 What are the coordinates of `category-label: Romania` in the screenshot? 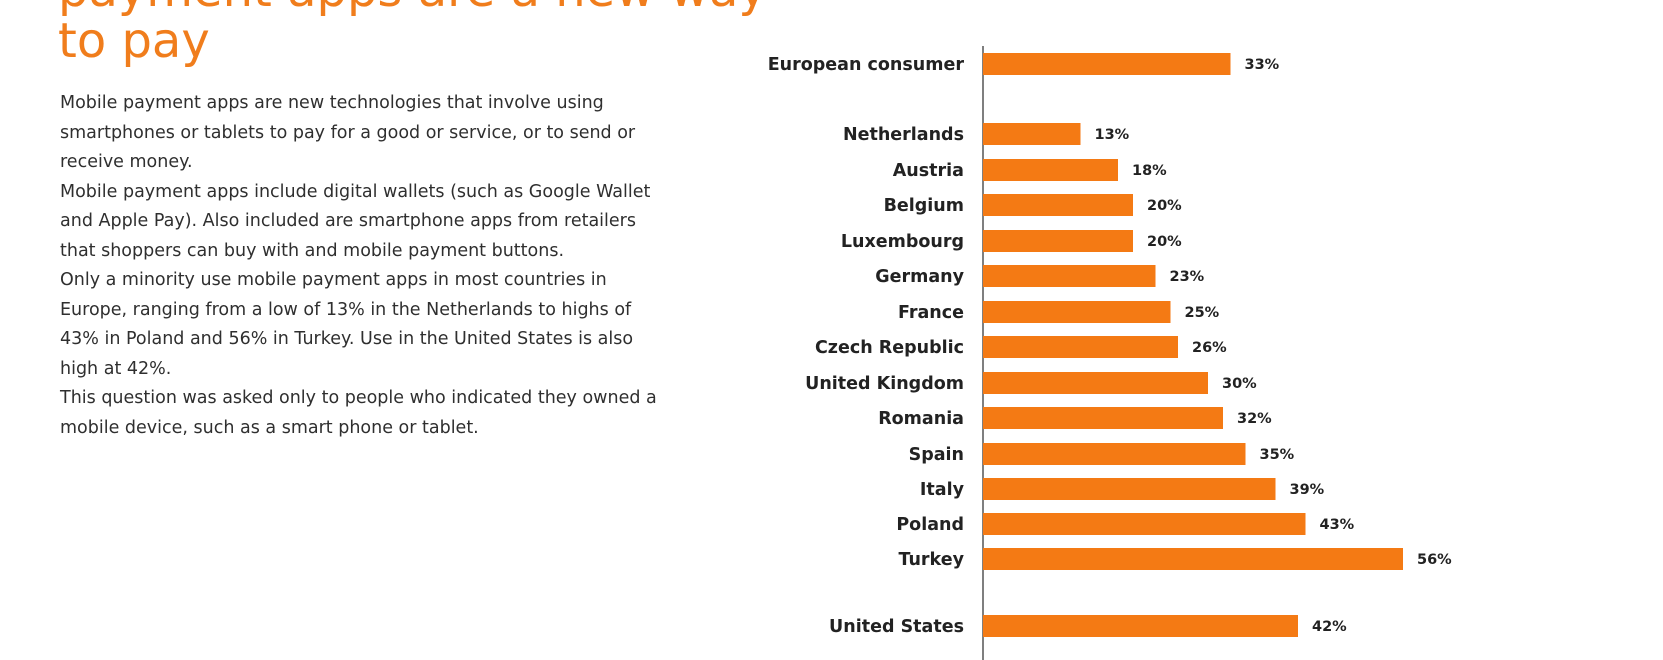 It's located at (921, 419).